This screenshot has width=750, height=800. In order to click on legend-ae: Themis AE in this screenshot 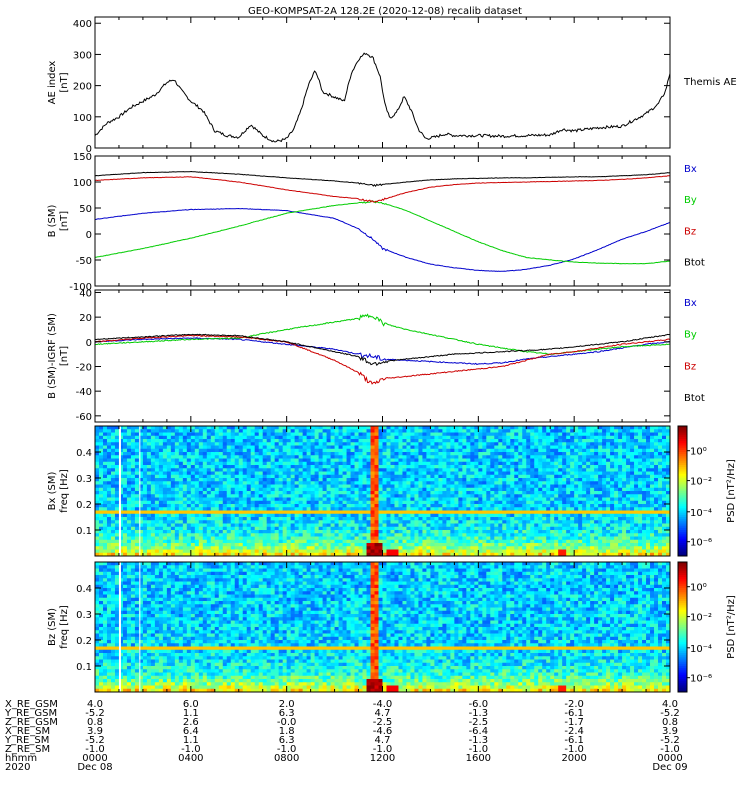, I will do `click(710, 82)`.